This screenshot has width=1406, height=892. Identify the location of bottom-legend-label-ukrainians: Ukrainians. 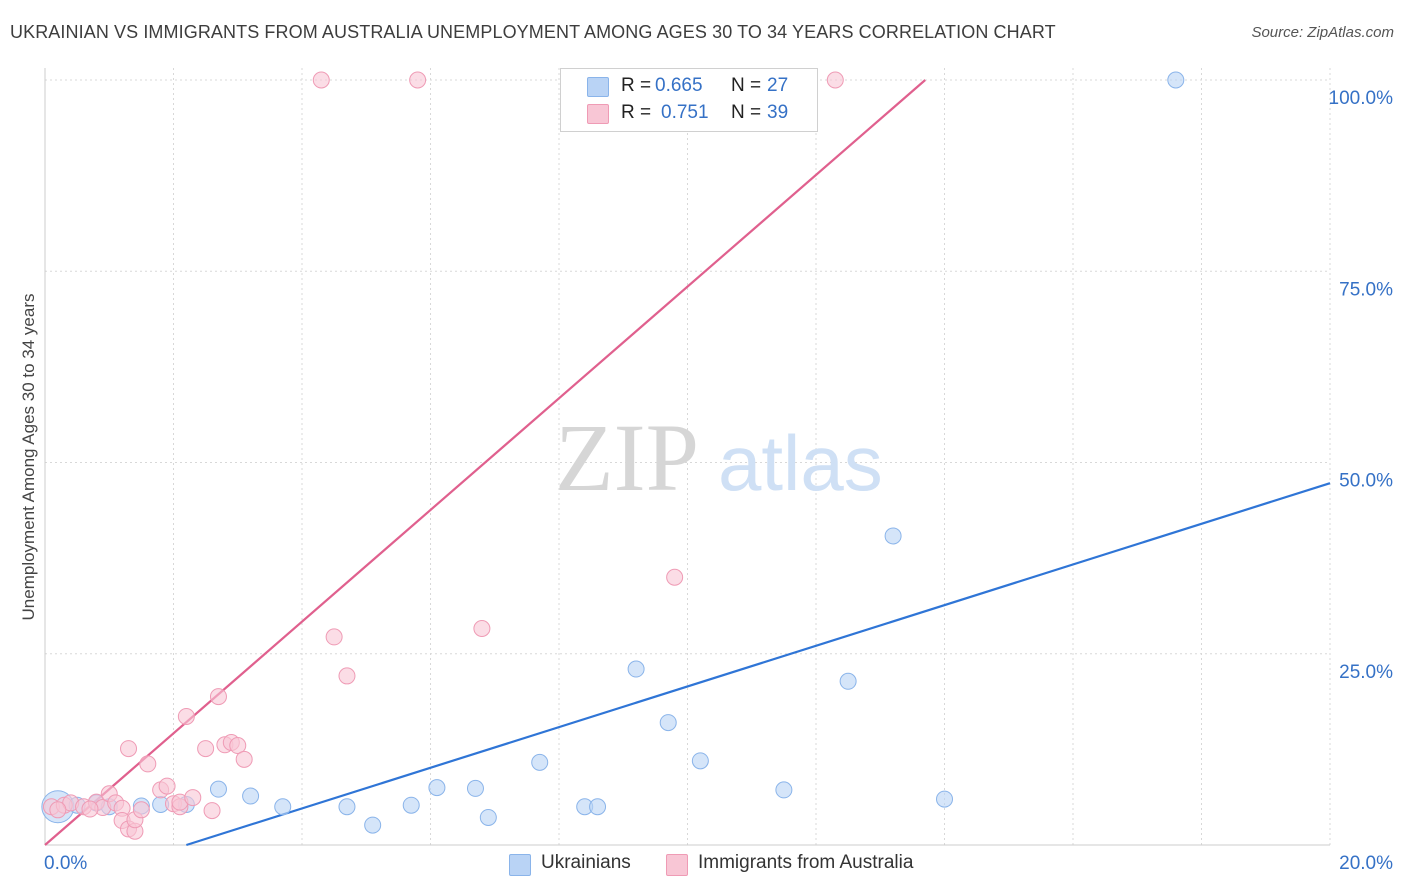
(586, 862).